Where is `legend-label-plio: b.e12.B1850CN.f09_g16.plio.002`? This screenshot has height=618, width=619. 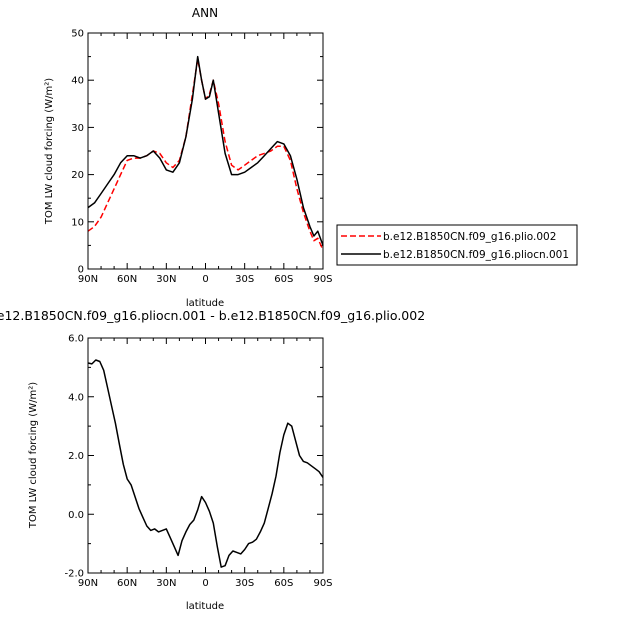 legend-label-plio: b.e12.B1850CN.f09_g16.plio.002 is located at coordinates (469, 237).